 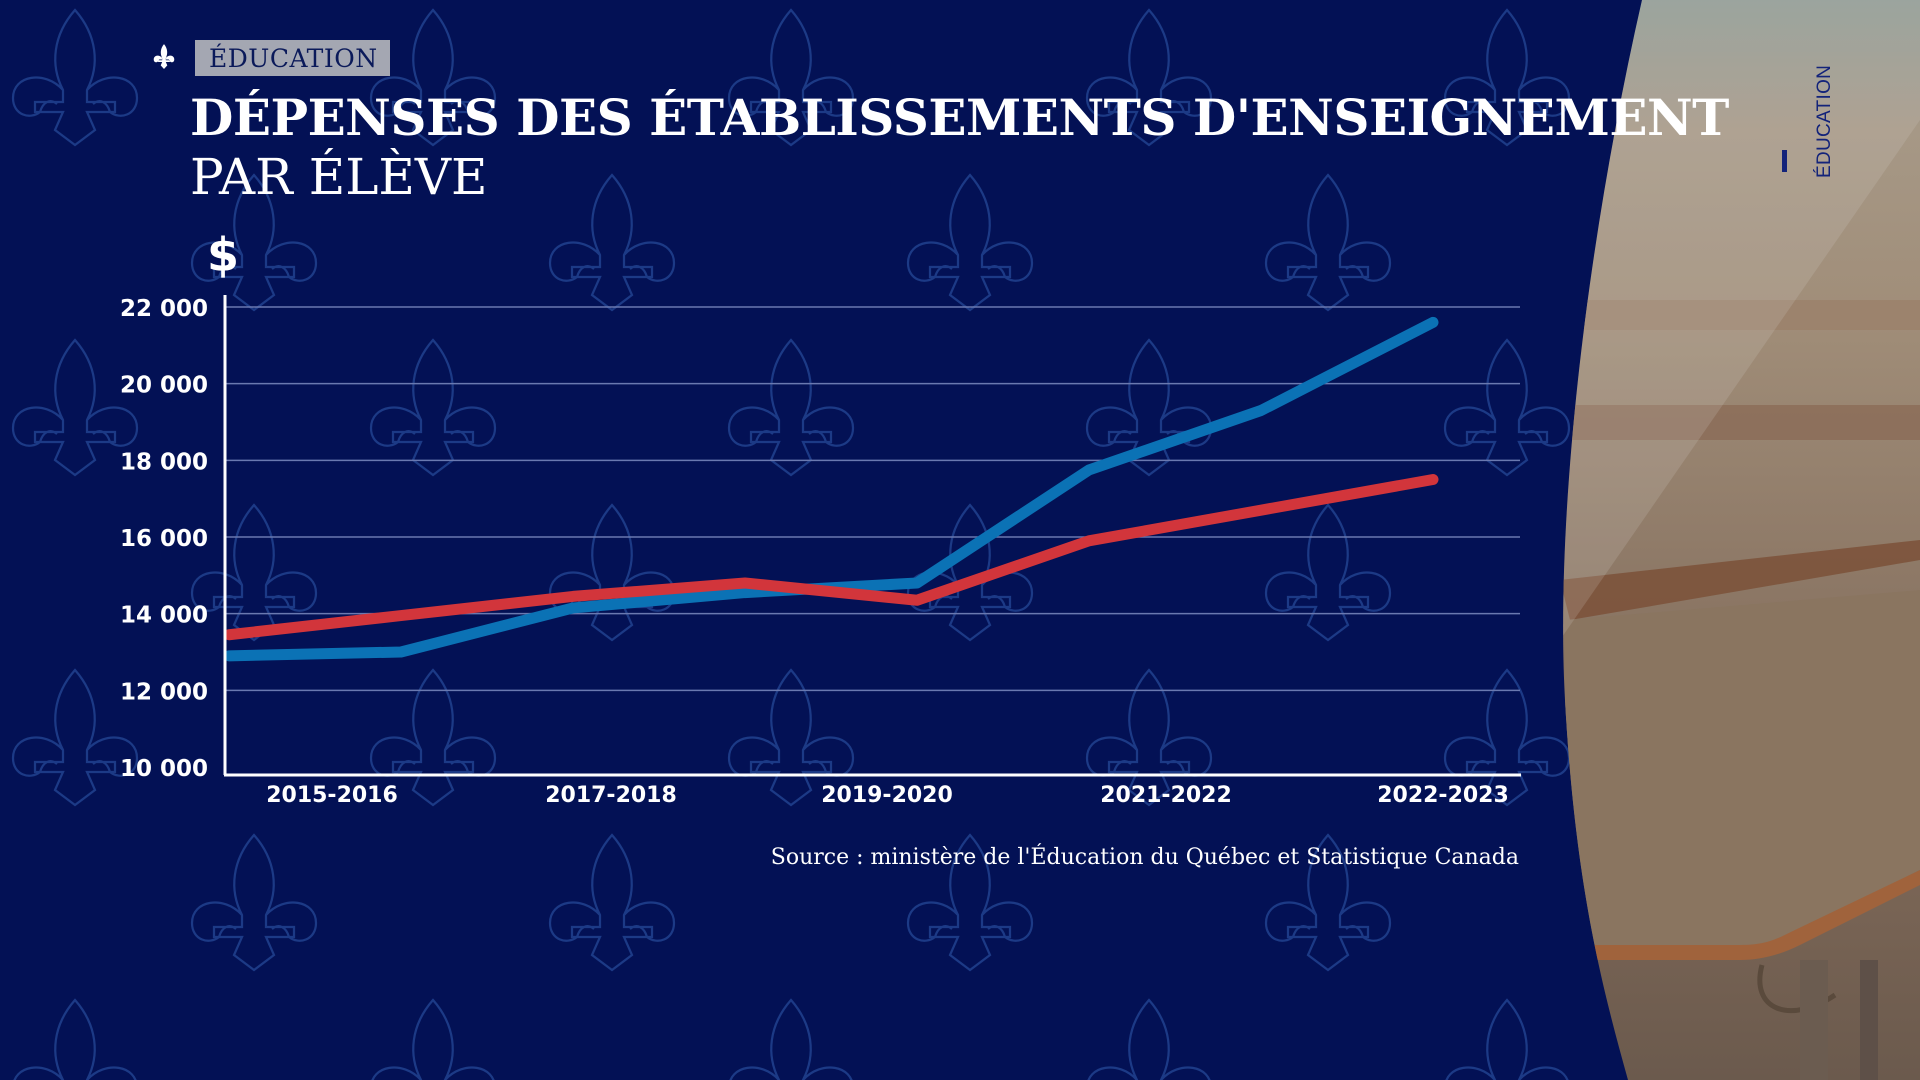 I want to click on desk-row-mid, so click(x=1741, y=422).